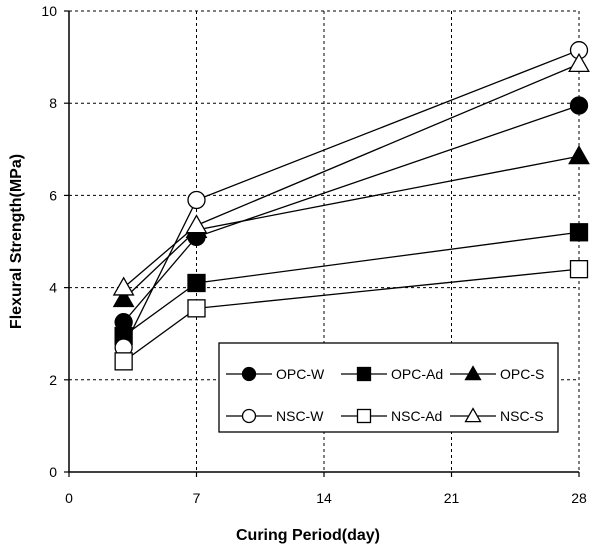 The height and width of the screenshot is (556, 600). Describe the element at coordinates (473, 373) in the screenshot. I see `legend-marker-opc-s` at that location.